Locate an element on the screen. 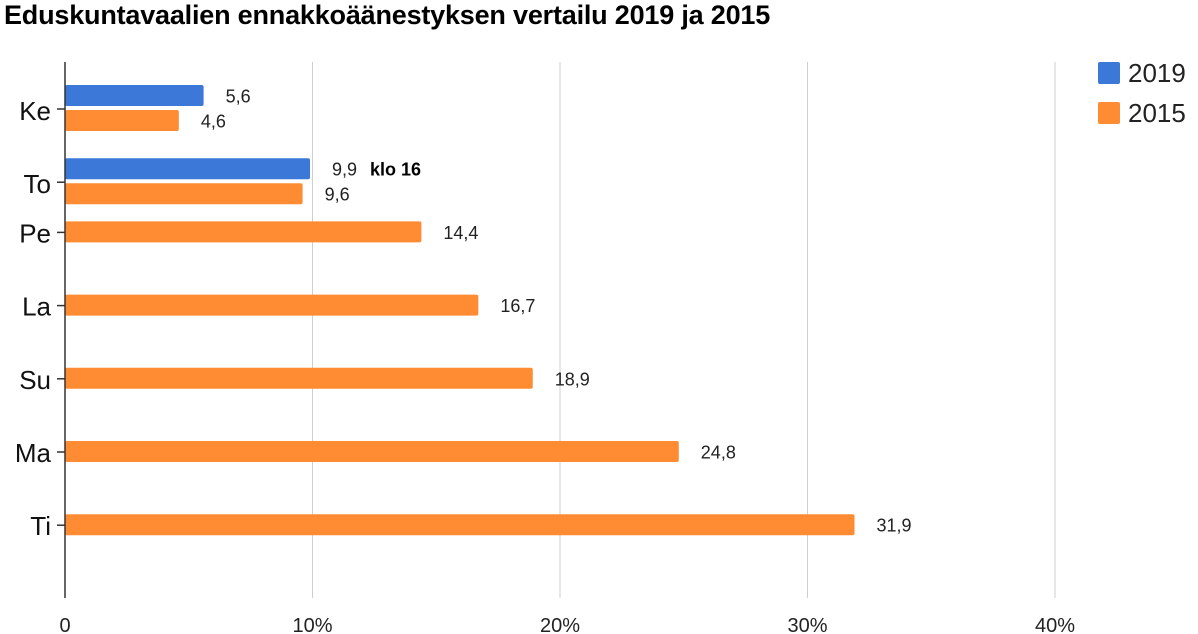  category-label-ma: Ma is located at coordinates (33, 453).